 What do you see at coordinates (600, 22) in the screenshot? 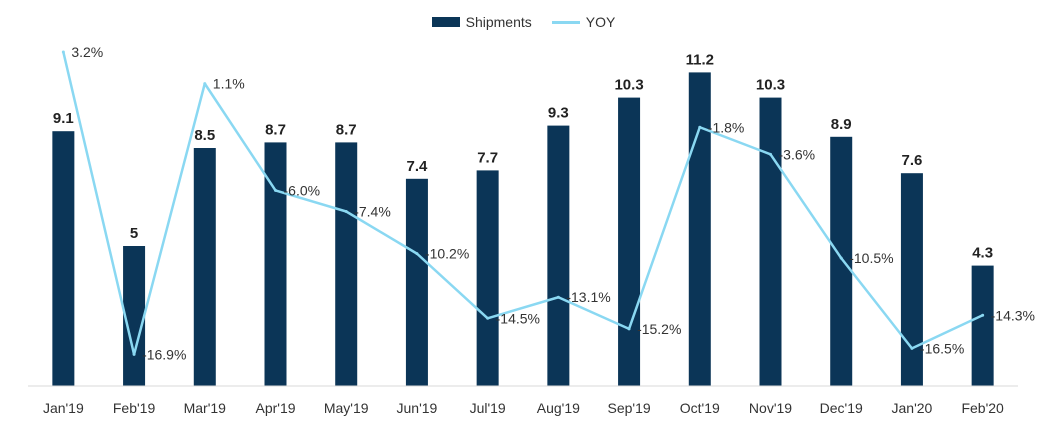
I see `legend-label-yoy: YOY` at bounding box center [600, 22].